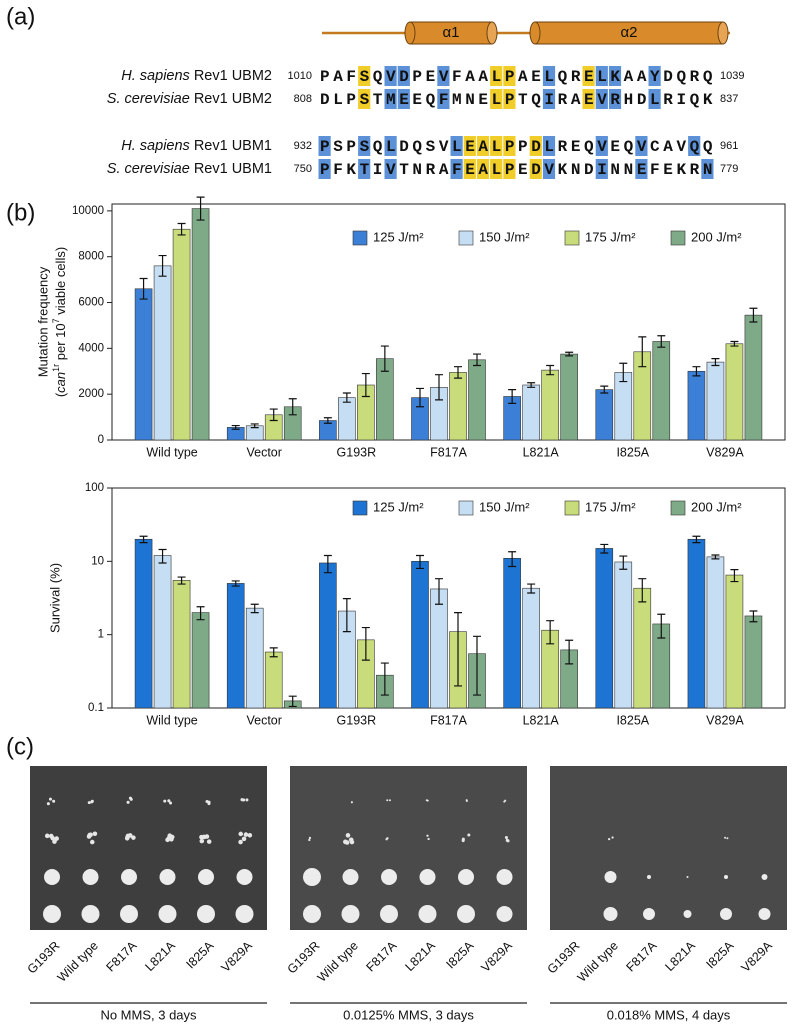  What do you see at coordinates (632, 720) in the screenshot?
I see `x-tick-label: I825A` at bounding box center [632, 720].